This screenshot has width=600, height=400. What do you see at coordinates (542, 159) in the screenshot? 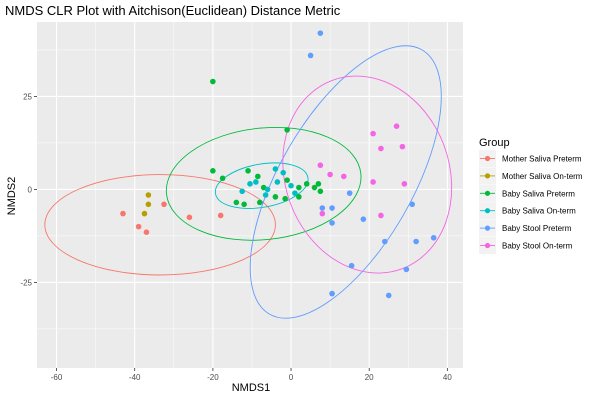
I see `legend-label: Mother Saliva Preterm` at bounding box center [542, 159].